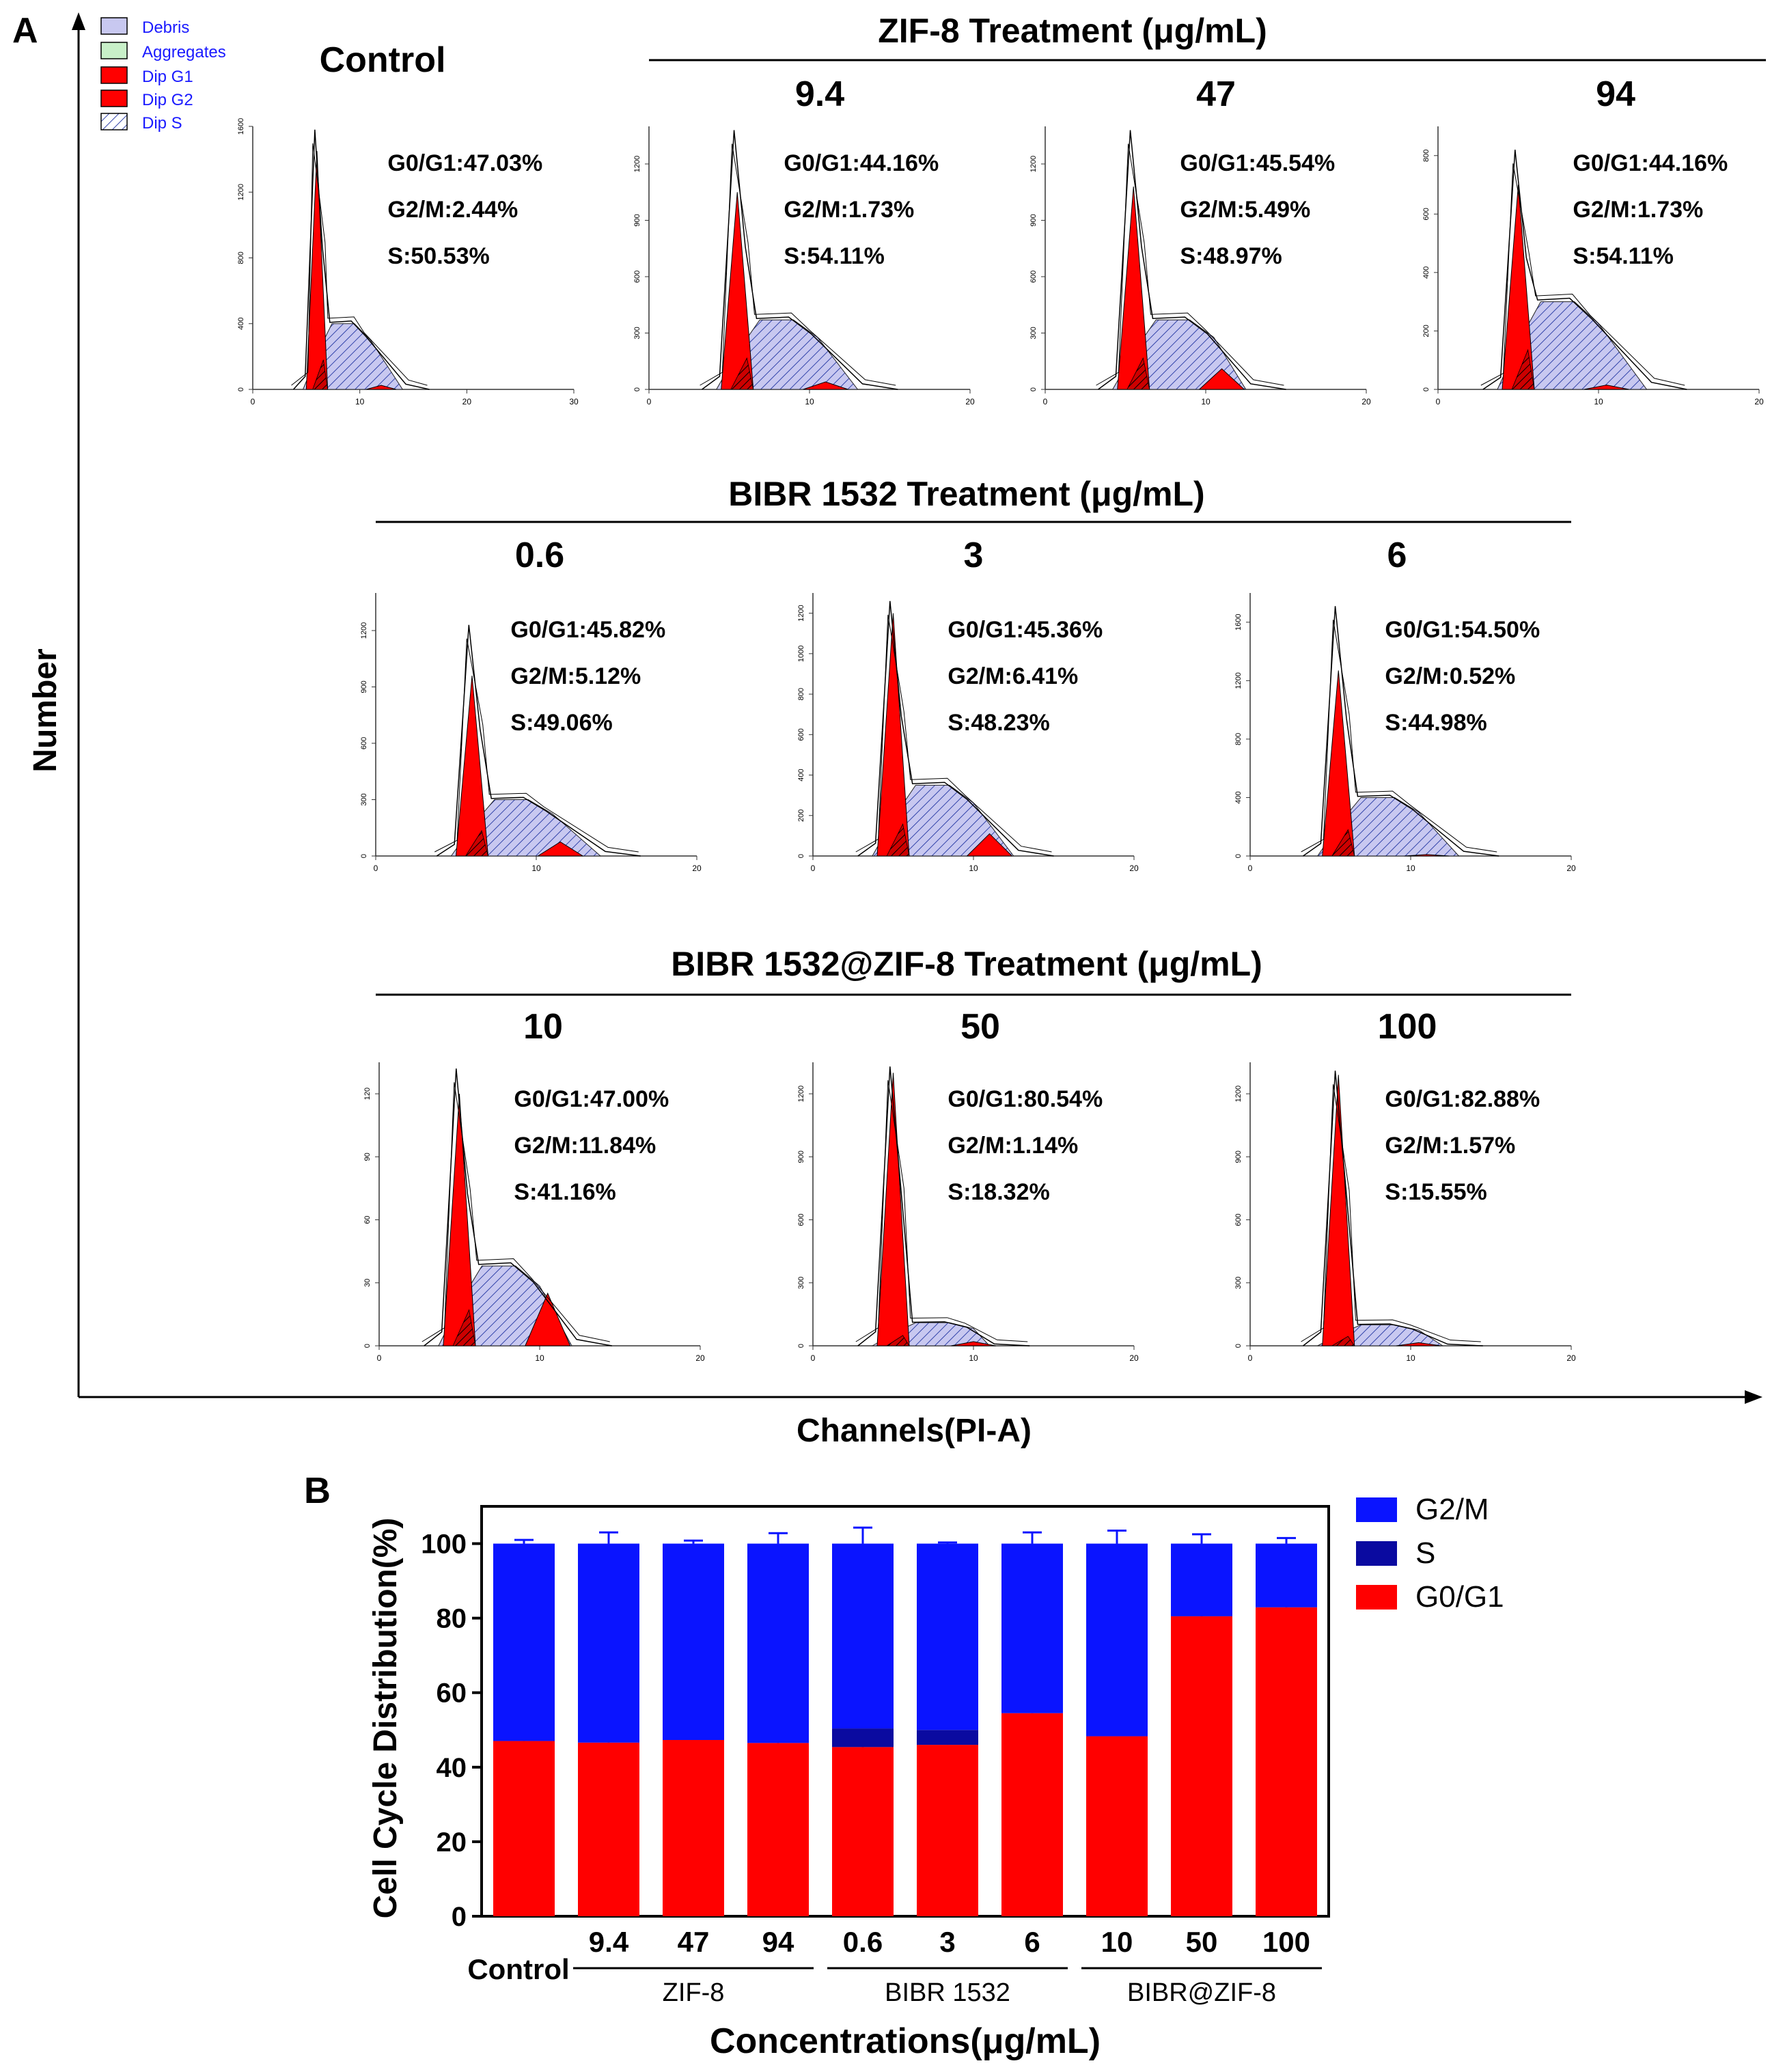 This screenshot has width=1770, height=2072. I want to click on g2m-percentage: G2/M:6.41%, so click(1013, 676).